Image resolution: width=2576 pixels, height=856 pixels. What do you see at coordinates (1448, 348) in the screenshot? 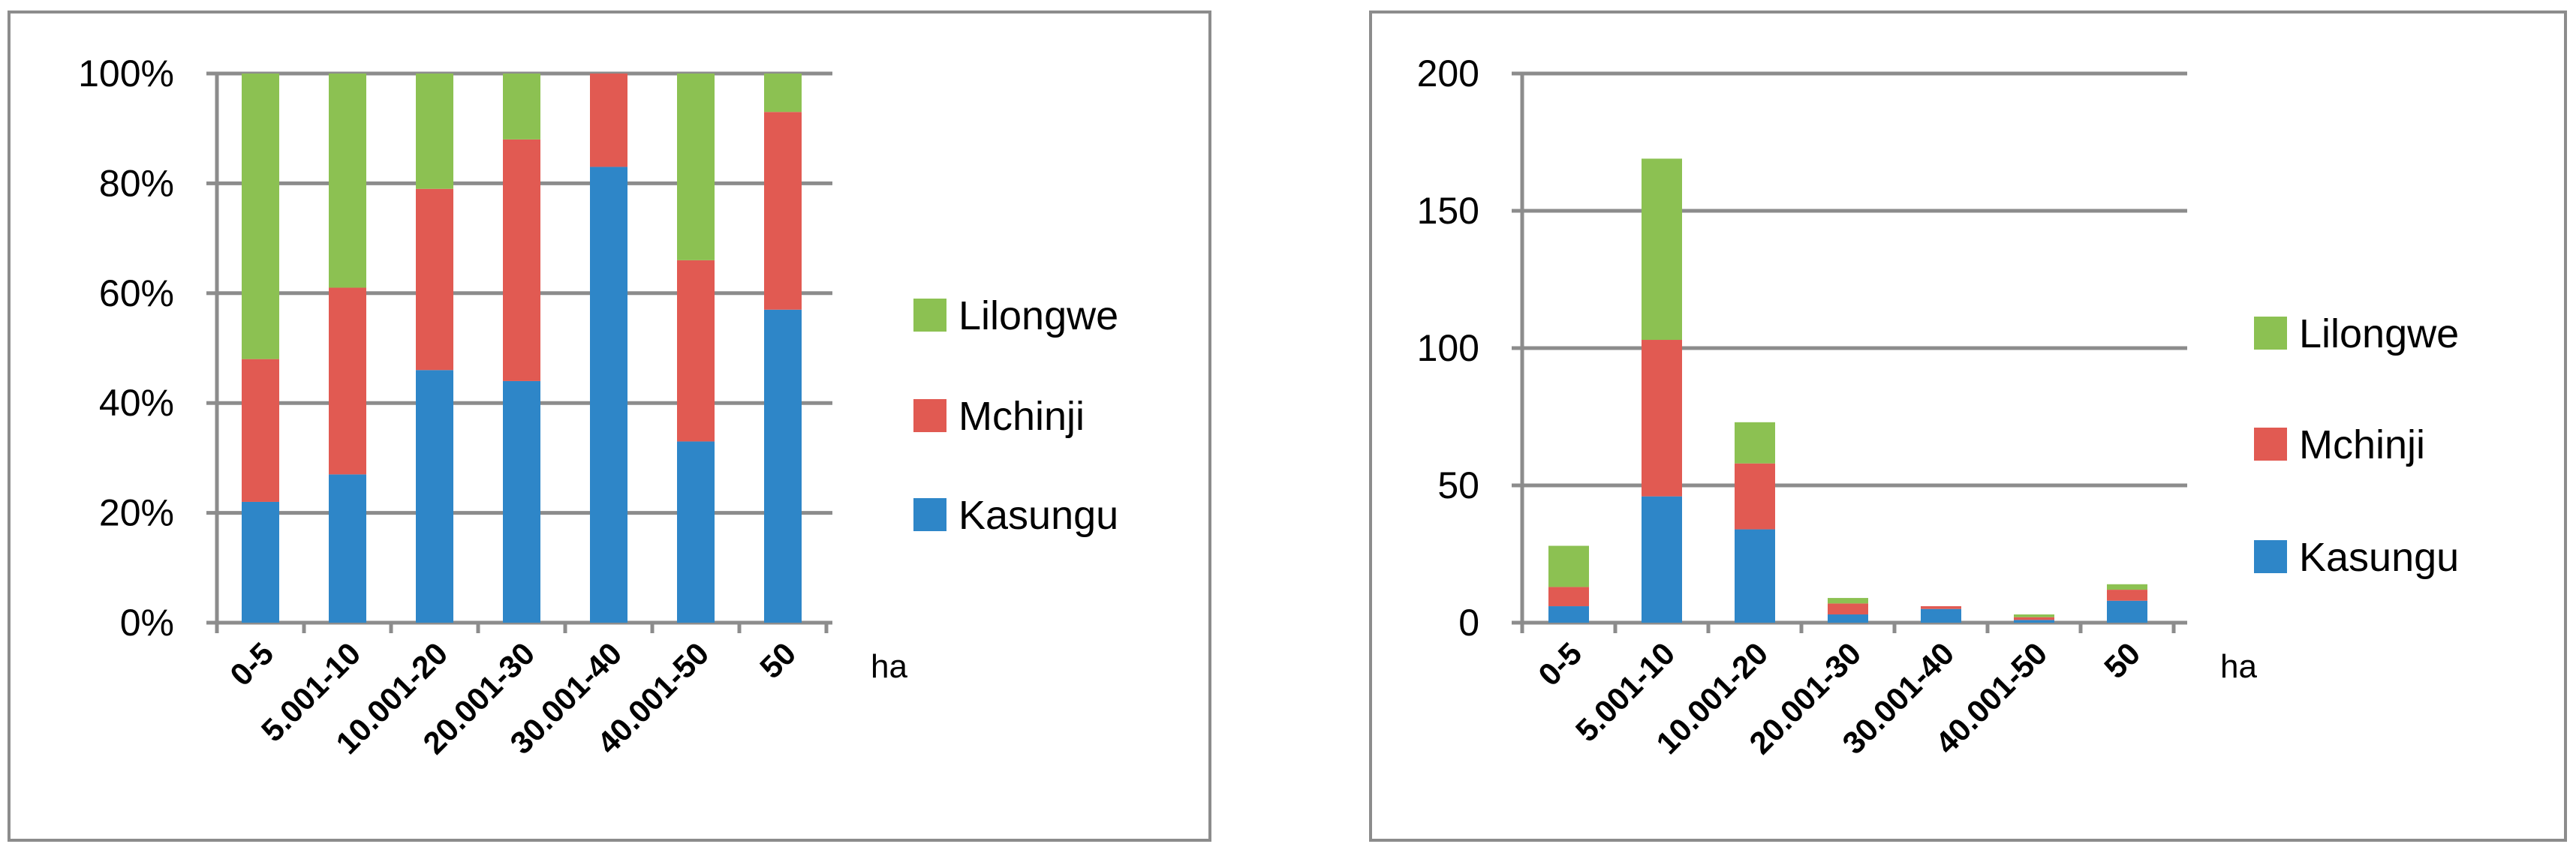
I see `y-tick-label: 100` at bounding box center [1448, 348].